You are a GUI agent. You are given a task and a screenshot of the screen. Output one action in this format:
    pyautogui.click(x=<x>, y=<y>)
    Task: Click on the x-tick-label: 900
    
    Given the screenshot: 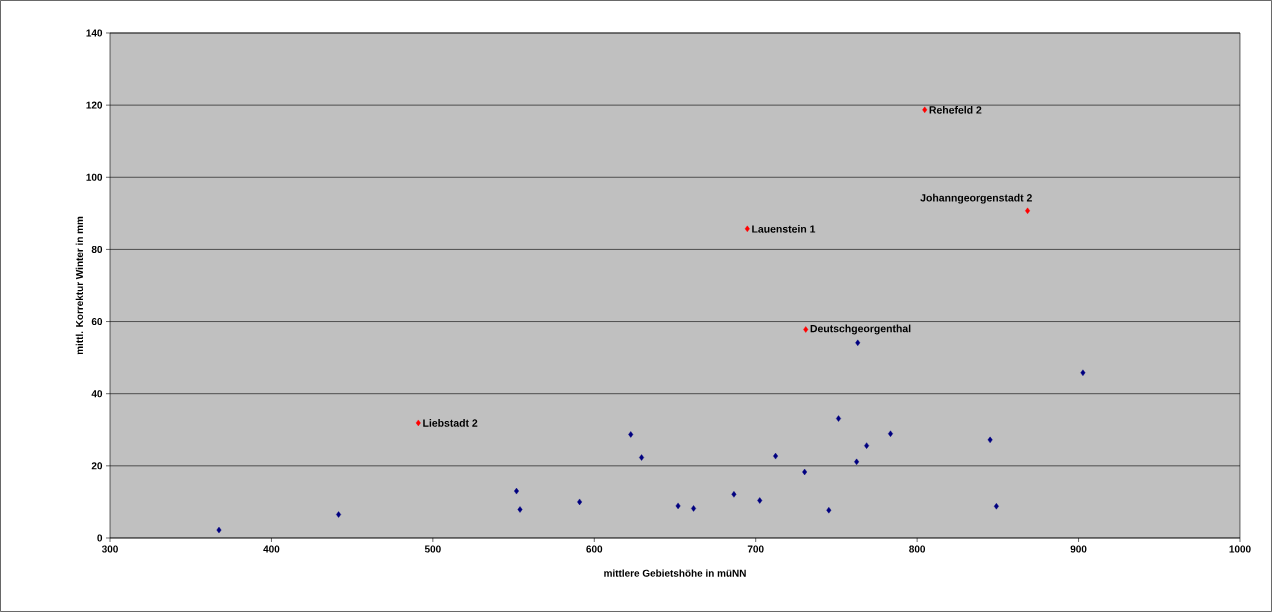 What is the action you would take?
    pyautogui.click(x=1078, y=549)
    